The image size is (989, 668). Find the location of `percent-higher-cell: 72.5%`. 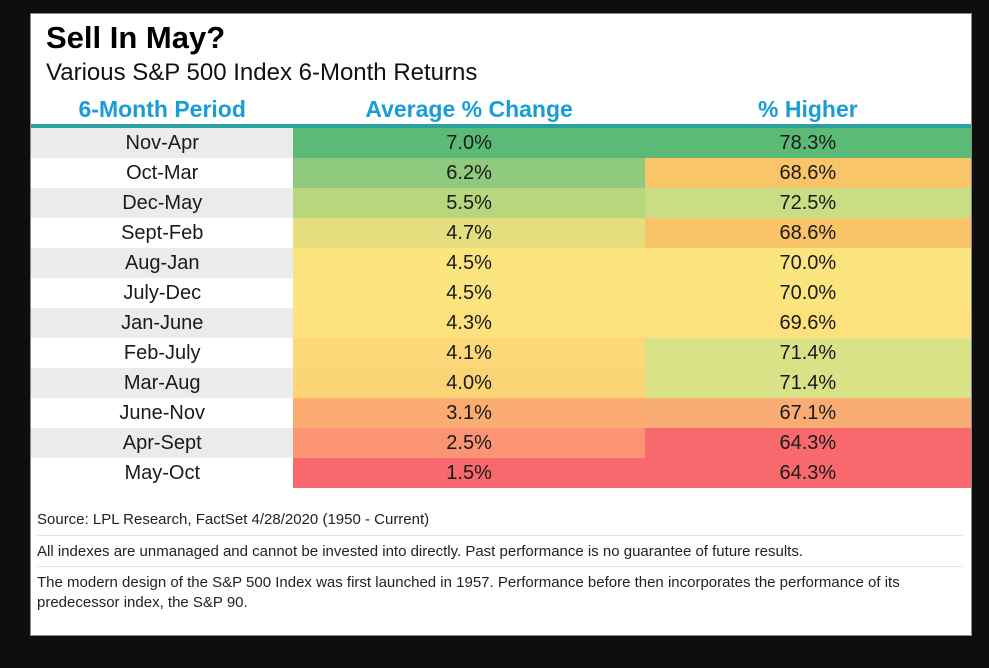

percent-higher-cell: 72.5% is located at coordinates (807, 203).